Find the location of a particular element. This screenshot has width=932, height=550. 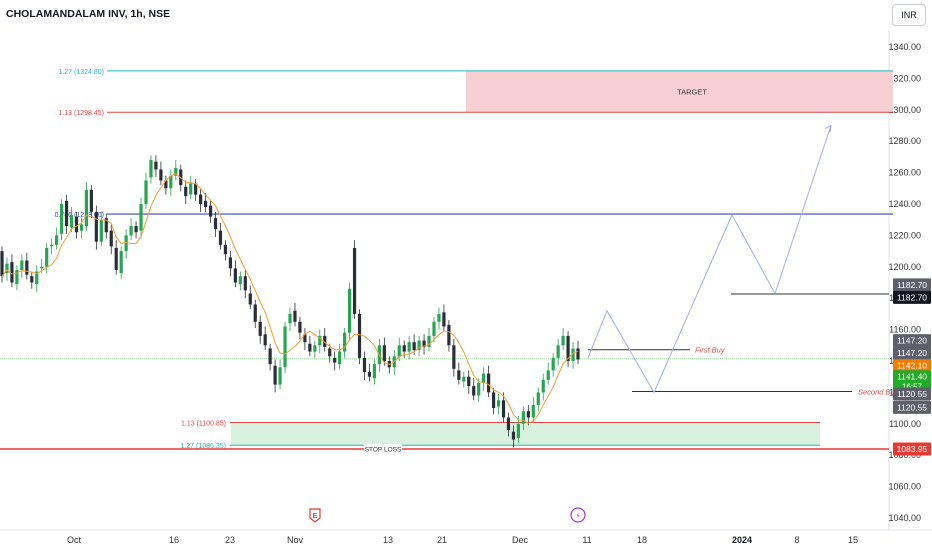

x-tick-label: 18 is located at coordinates (642, 540).